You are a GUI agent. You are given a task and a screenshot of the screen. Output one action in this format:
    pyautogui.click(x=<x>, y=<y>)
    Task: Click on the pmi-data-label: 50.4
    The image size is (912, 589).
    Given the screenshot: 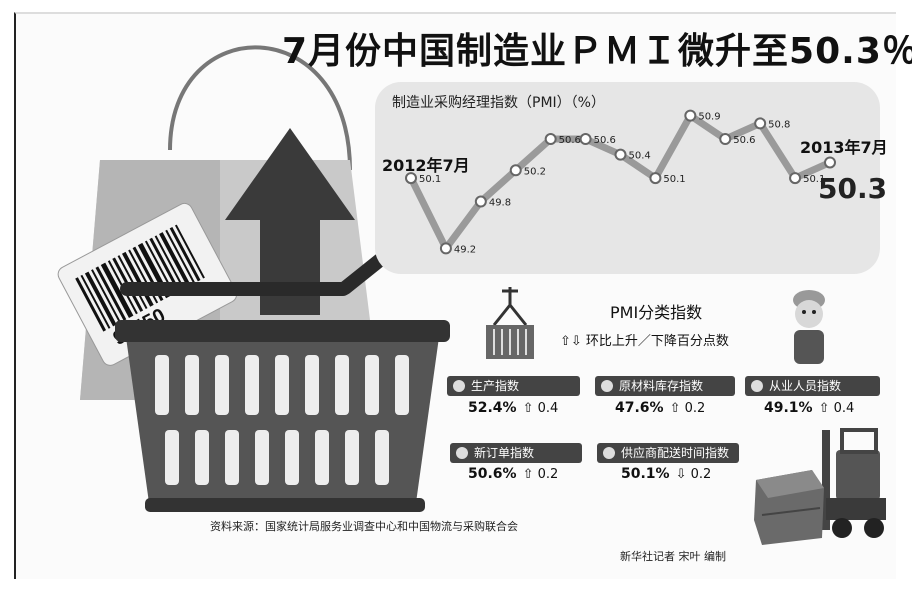 What is the action you would take?
    pyautogui.click(x=640, y=156)
    